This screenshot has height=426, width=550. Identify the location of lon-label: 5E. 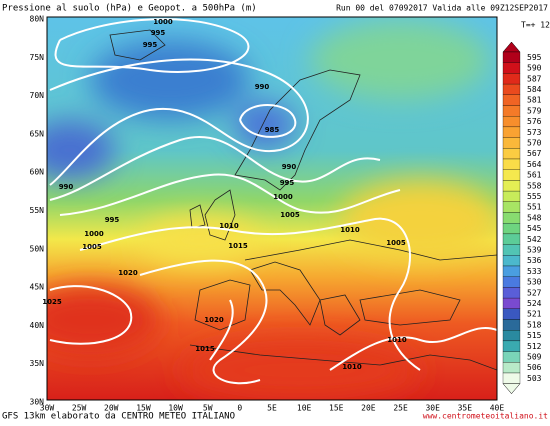
(272, 408).